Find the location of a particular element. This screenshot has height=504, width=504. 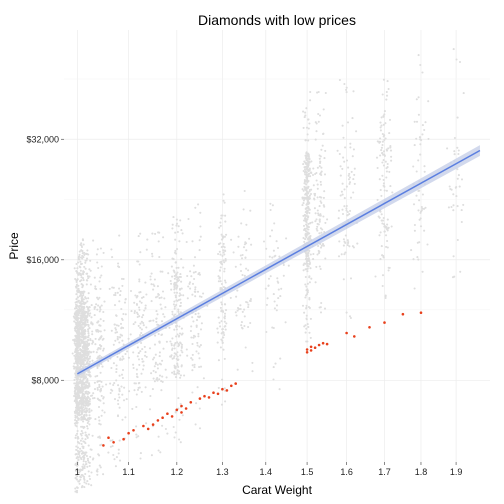

x-tick-label: 1.8 is located at coordinates (421, 472).